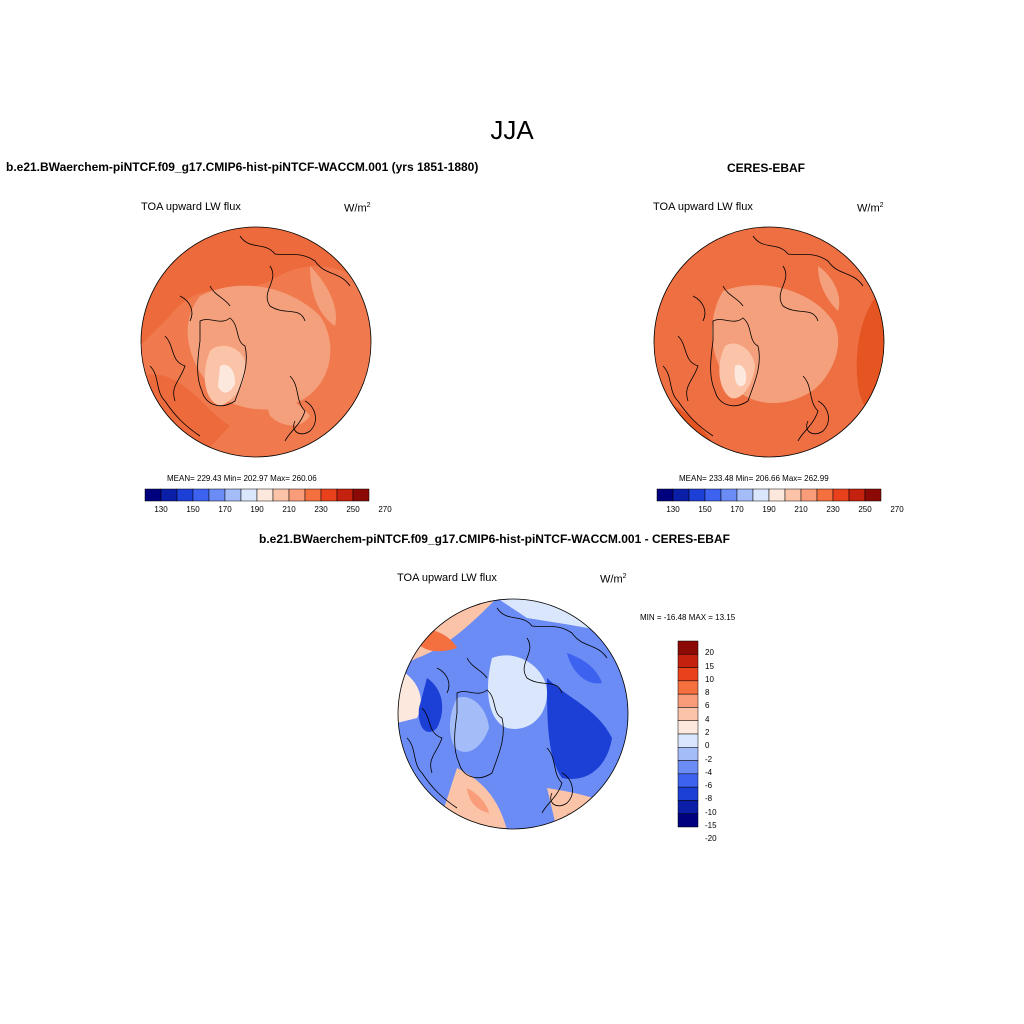  I want to click on colorbar-tick-label: -2, so click(709, 759).